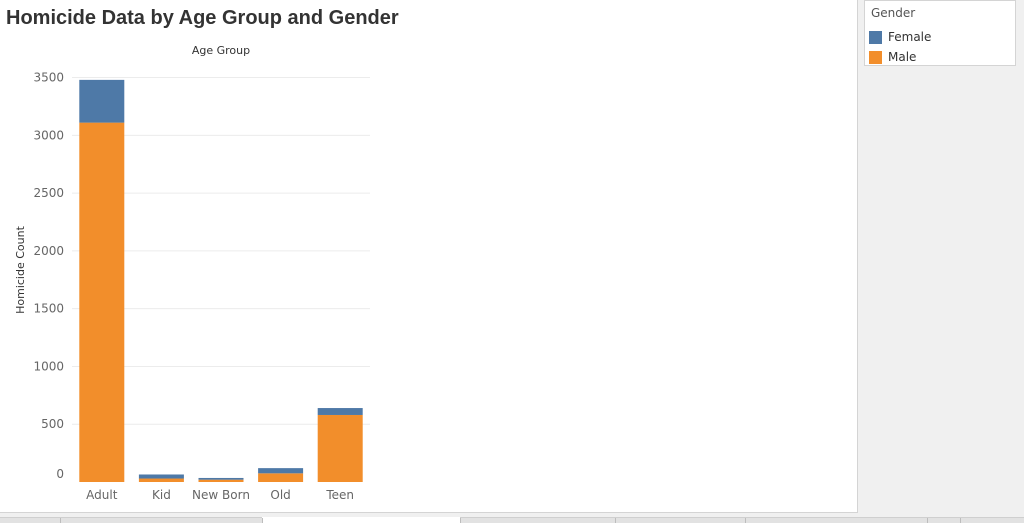 The height and width of the screenshot is (523, 1024). Describe the element at coordinates (48, 276) in the screenshot. I see `y-axis-ticks: 0 500 1000 1500 2000 2500 3000 3500` at that location.